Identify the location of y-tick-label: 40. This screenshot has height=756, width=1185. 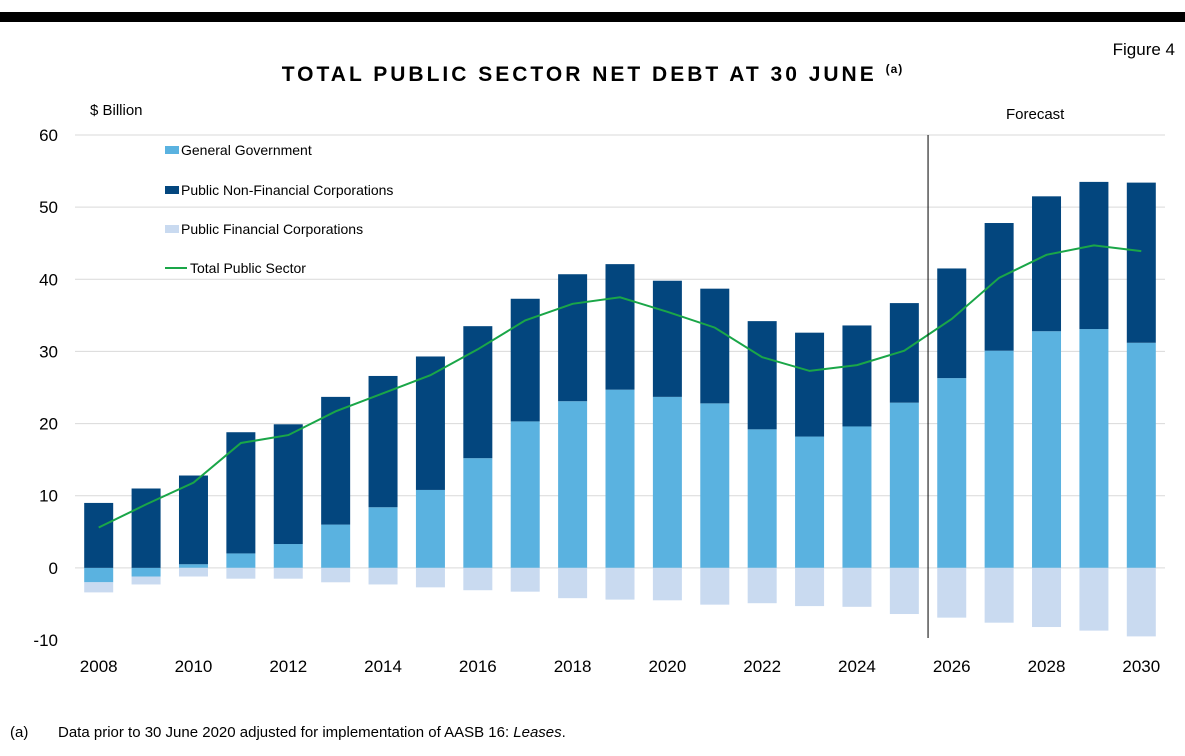
(48, 279).